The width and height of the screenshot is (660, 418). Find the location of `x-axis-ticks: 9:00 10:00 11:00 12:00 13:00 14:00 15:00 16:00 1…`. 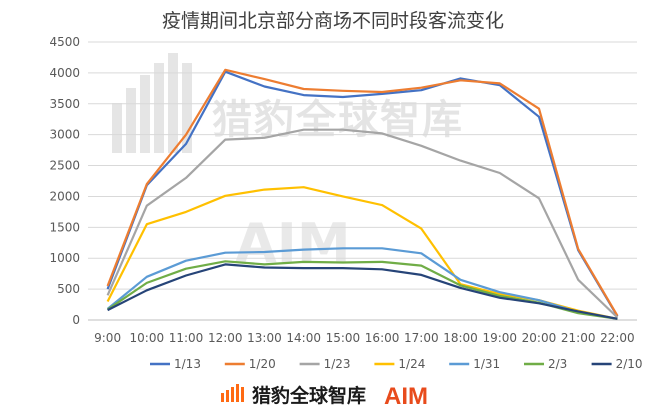

x-axis-ticks: 9:00 10:00 11:00 12:00 13:00 14:00 15:00 16:00 1… is located at coordinates (364, 338).